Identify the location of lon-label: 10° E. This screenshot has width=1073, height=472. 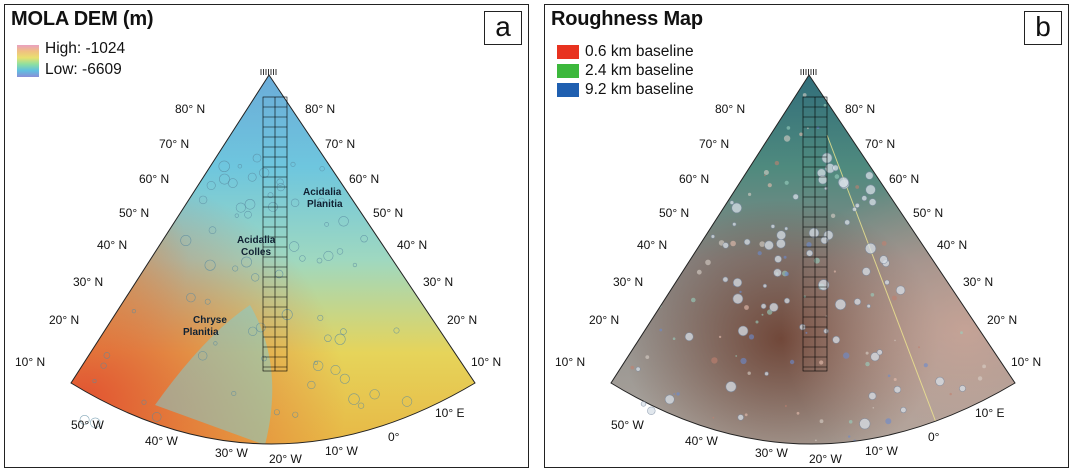
(989, 413).